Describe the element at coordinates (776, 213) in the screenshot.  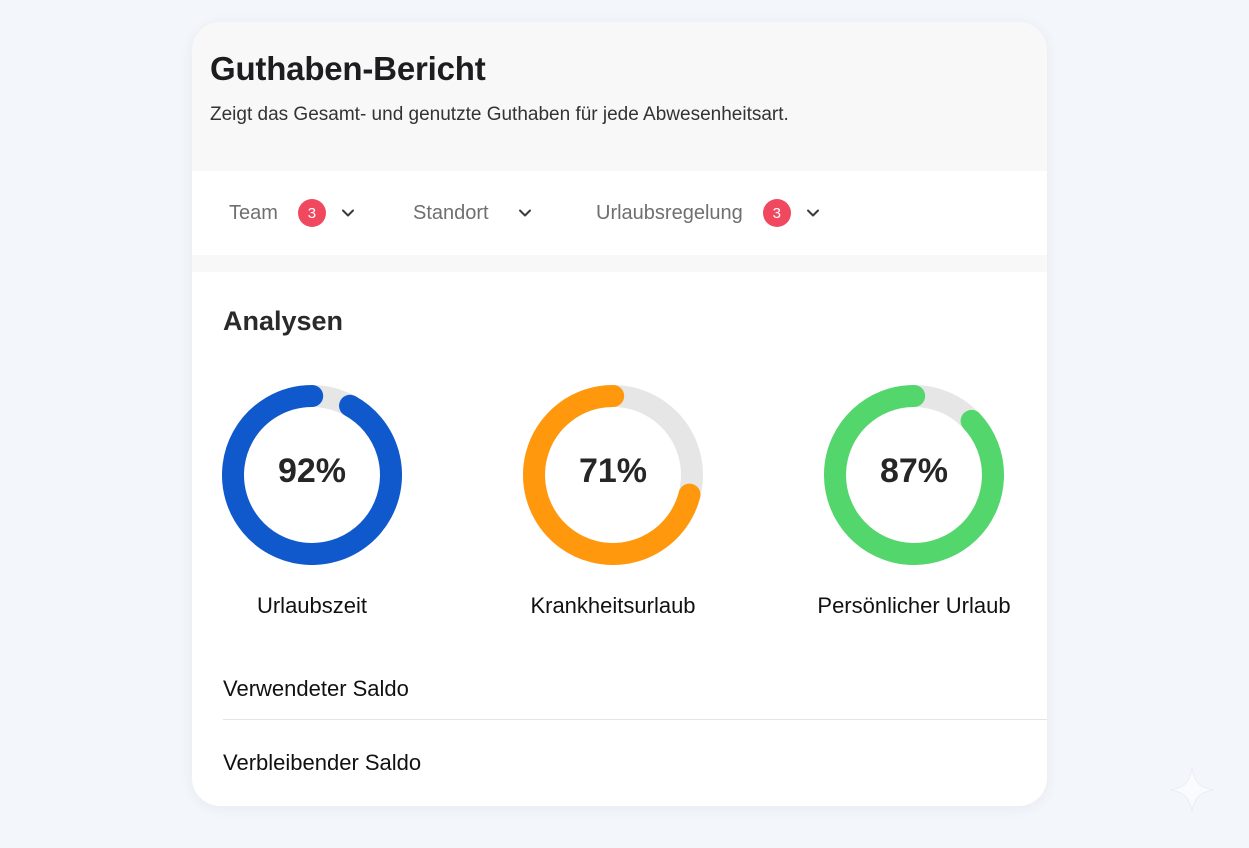
I see `leave-policy-count-badge: 3` at that location.